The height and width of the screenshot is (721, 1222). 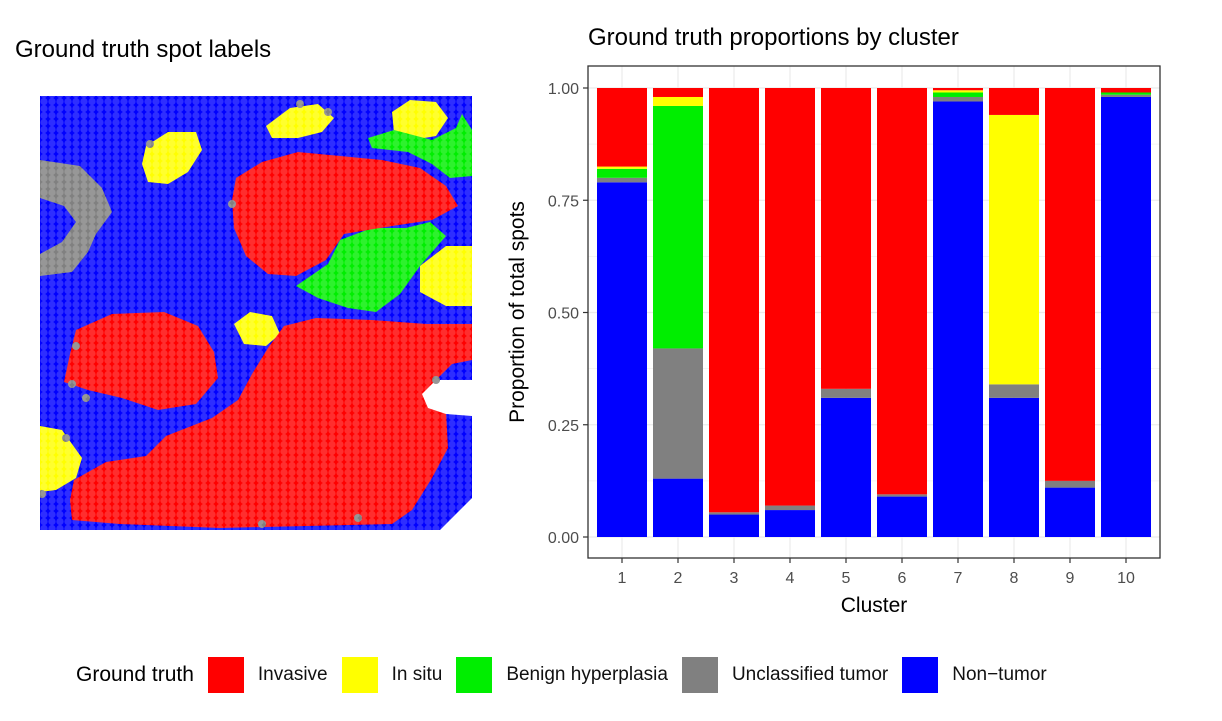 I want to click on legend-item-in-situ: In situ, so click(x=392, y=675).